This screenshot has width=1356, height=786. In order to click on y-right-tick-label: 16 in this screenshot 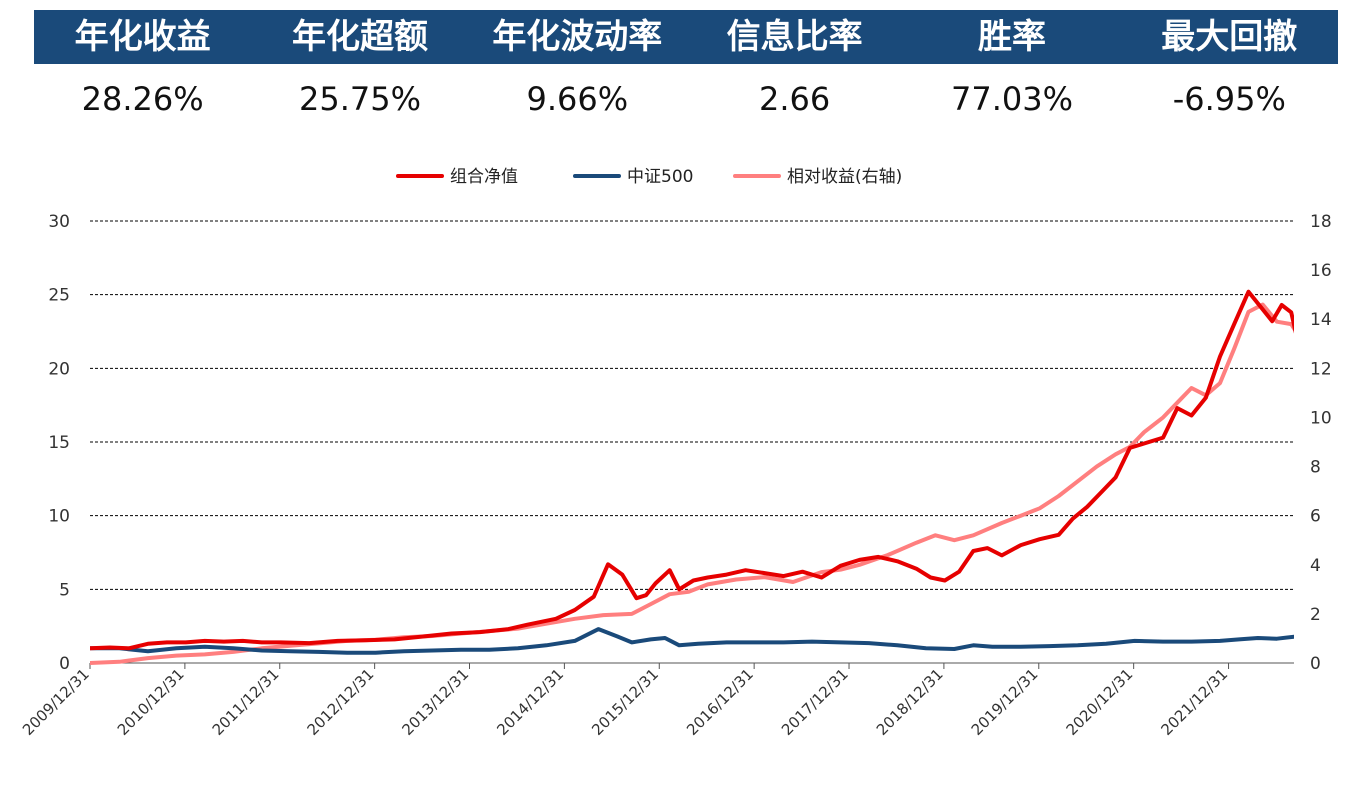, I will do `click(1321, 271)`.